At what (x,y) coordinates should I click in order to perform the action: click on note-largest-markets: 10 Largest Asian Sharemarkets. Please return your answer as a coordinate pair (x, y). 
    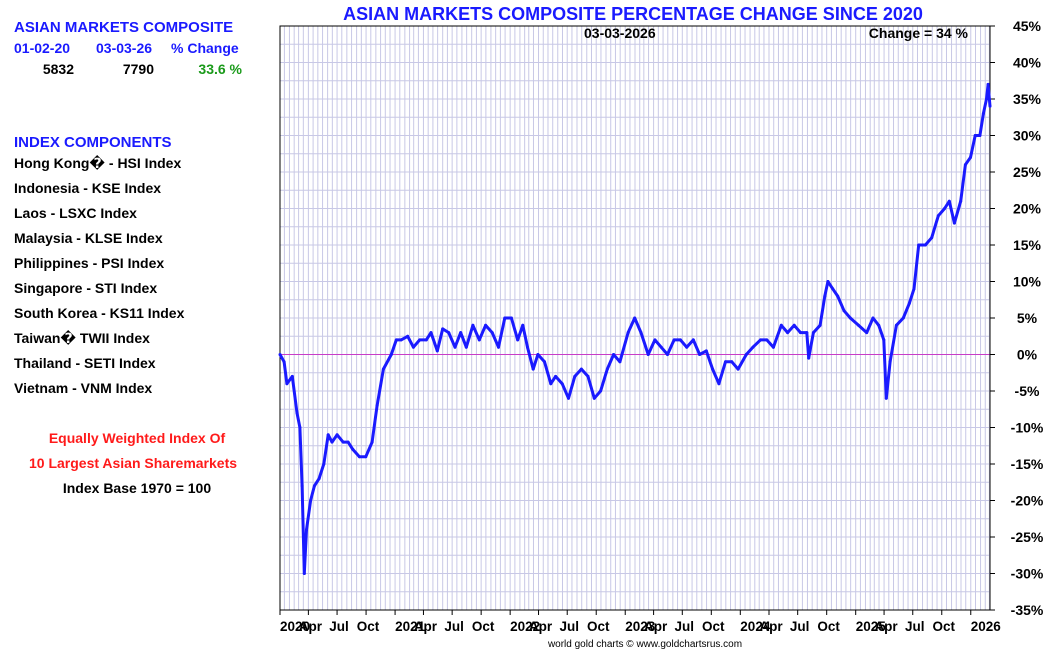
    Looking at the image, I should click on (133, 463).